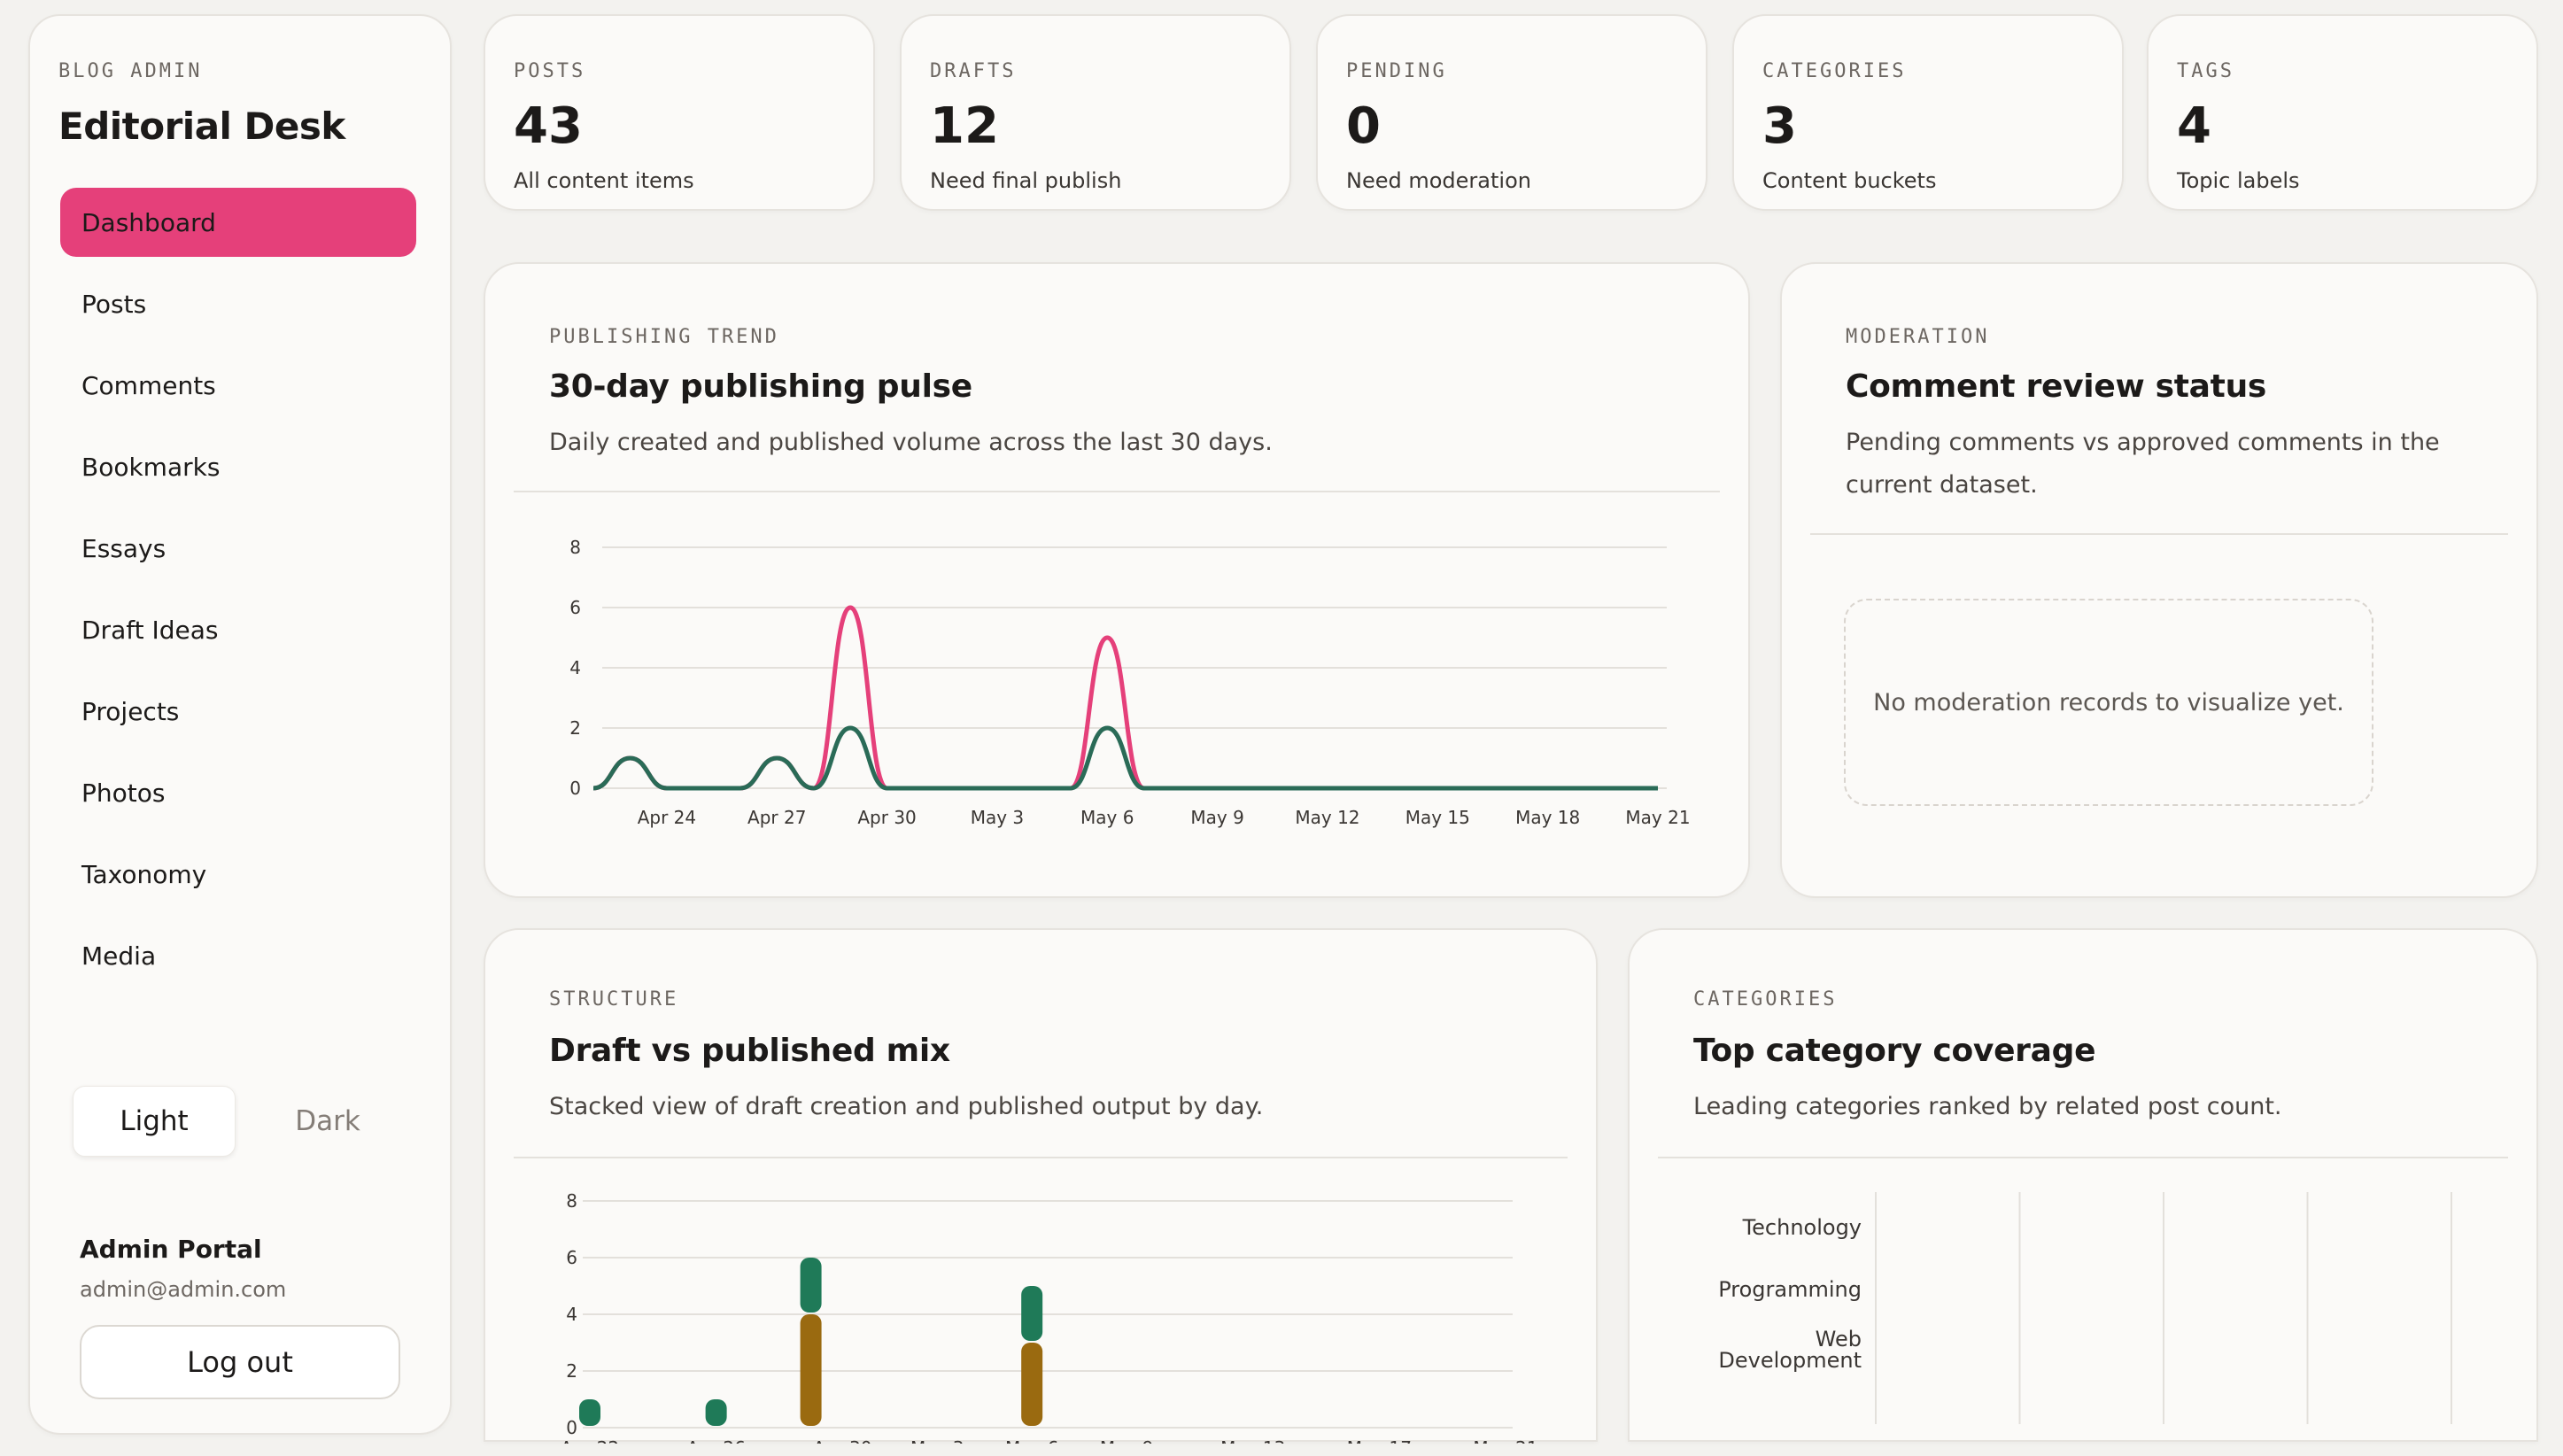 The image size is (2563, 1456). I want to click on x-tick-label: Apr 26, so click(715, 1440).